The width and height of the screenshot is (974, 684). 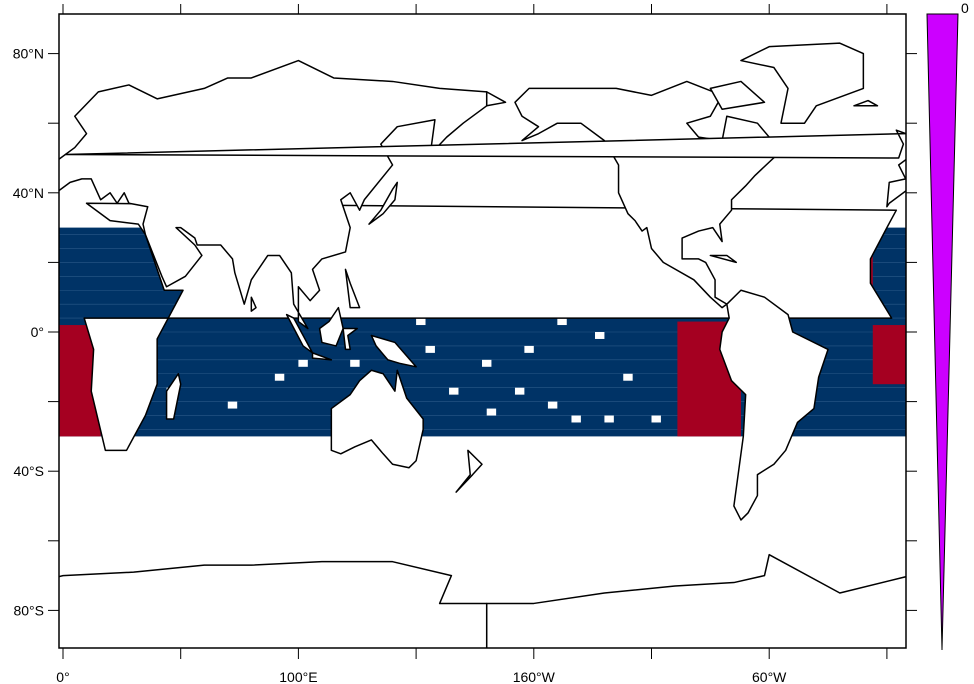 What do you see at coordinates (383, 203) in the screenshot?
I see `land-japan` at bounding box center [383, 203].